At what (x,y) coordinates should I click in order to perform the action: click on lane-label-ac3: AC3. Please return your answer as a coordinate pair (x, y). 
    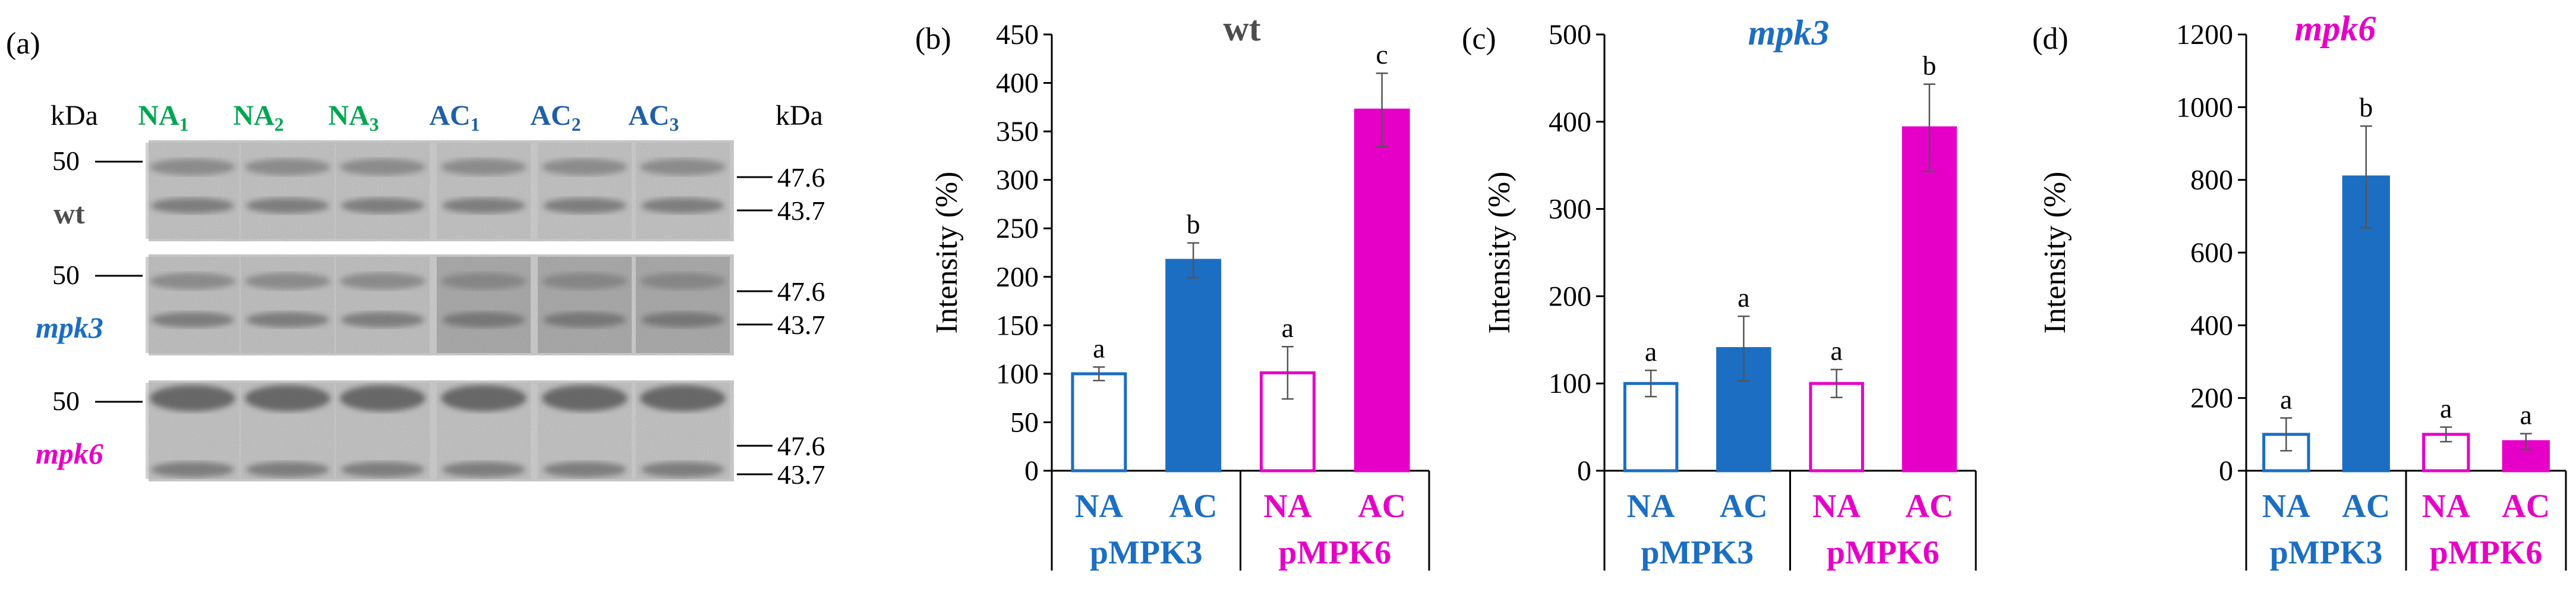
    Looking at the image, I should click on (654, 117).